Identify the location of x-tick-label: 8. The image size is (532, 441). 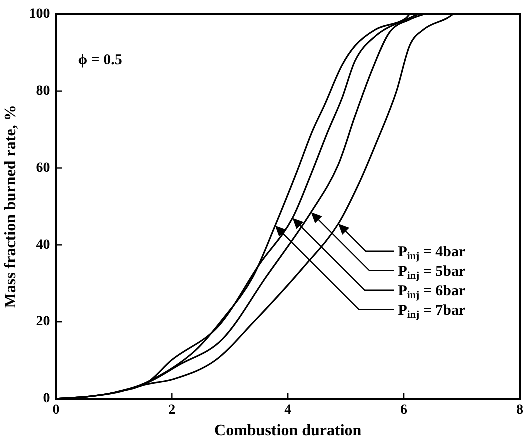
(520, 410).